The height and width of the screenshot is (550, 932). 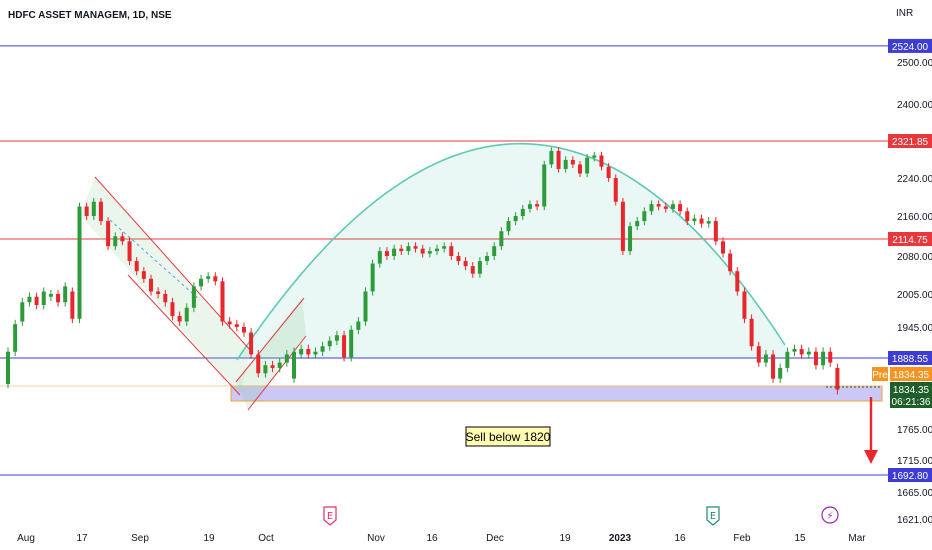 I want to click on x-tick-label: Mar, so click(x=857, y=538).